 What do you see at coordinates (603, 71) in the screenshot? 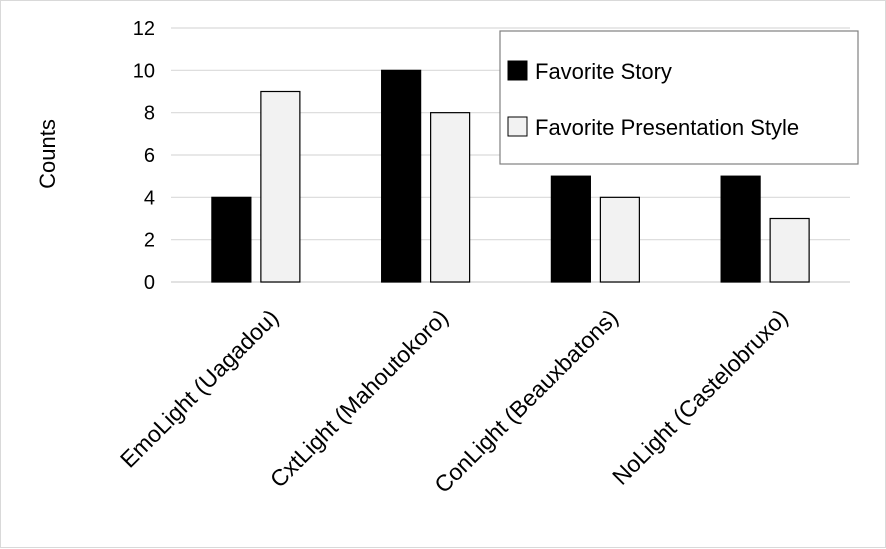
I see `legend-label-favorite-story: Favorite Story` at bounding box center [603, 71].